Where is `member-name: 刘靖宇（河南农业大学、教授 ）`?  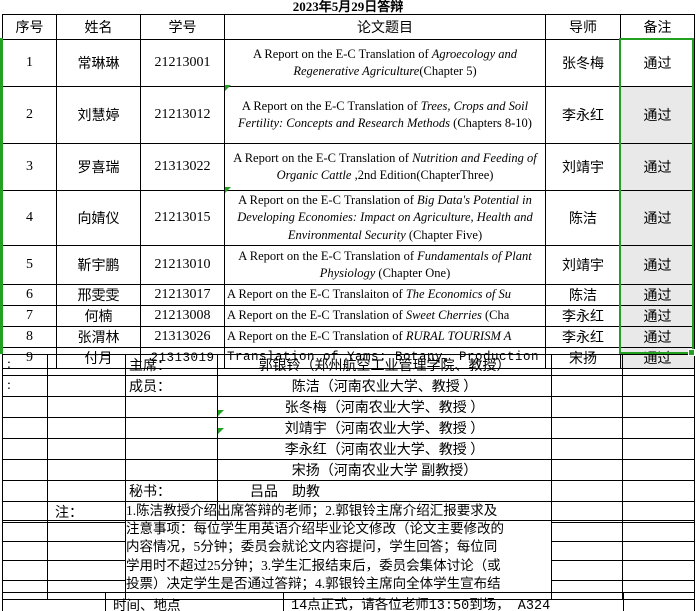 member-name: 刘靖宇（河南农业大学、教授 ） is located at coordinates (384, 428).